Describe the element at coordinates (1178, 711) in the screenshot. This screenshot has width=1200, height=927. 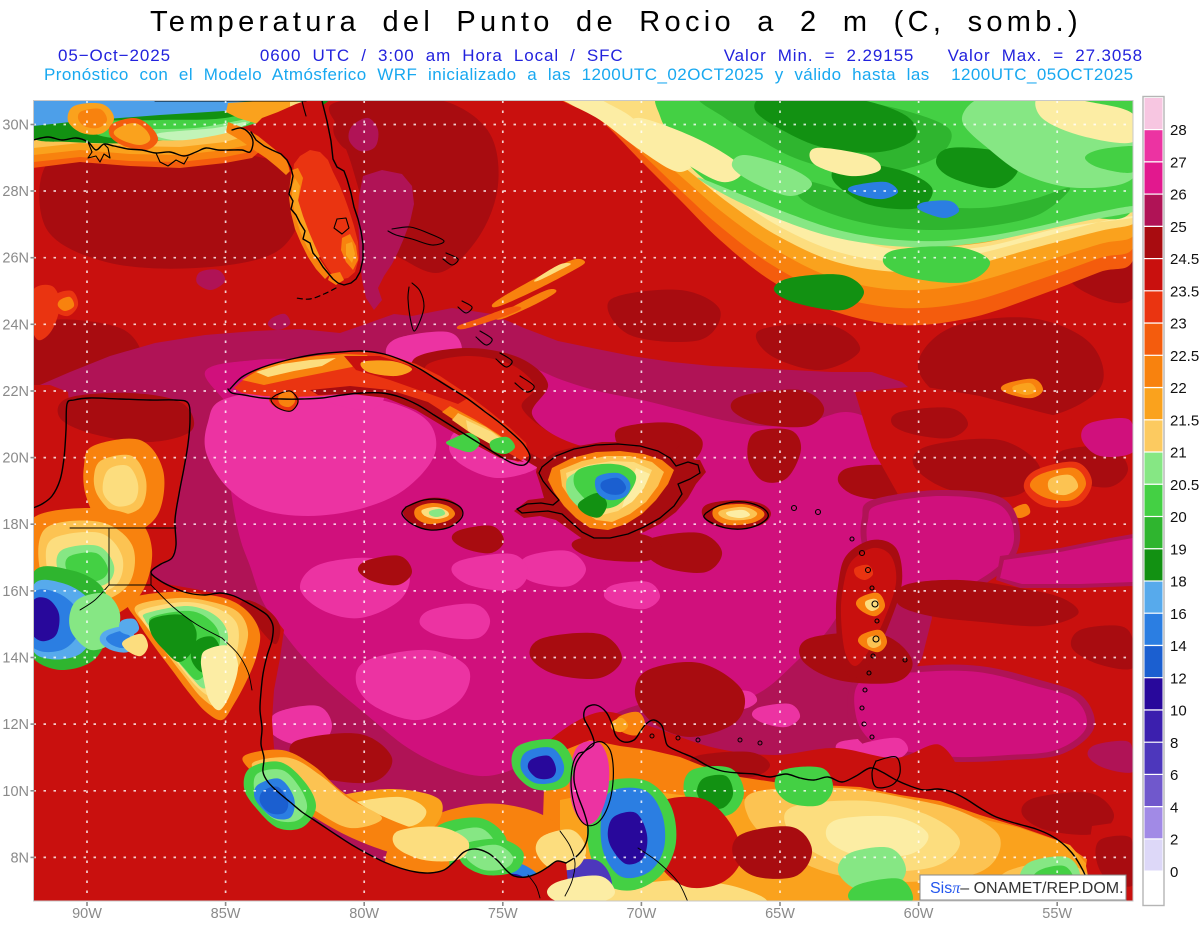
I see `svg-text: 10` at that location.